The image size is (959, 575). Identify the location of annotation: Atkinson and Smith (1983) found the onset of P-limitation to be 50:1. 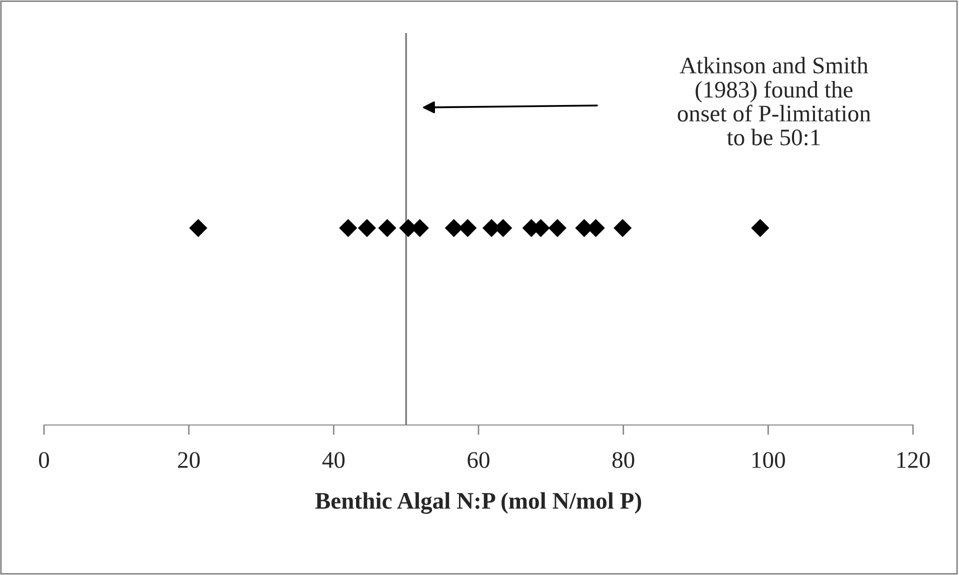
(774, 101).